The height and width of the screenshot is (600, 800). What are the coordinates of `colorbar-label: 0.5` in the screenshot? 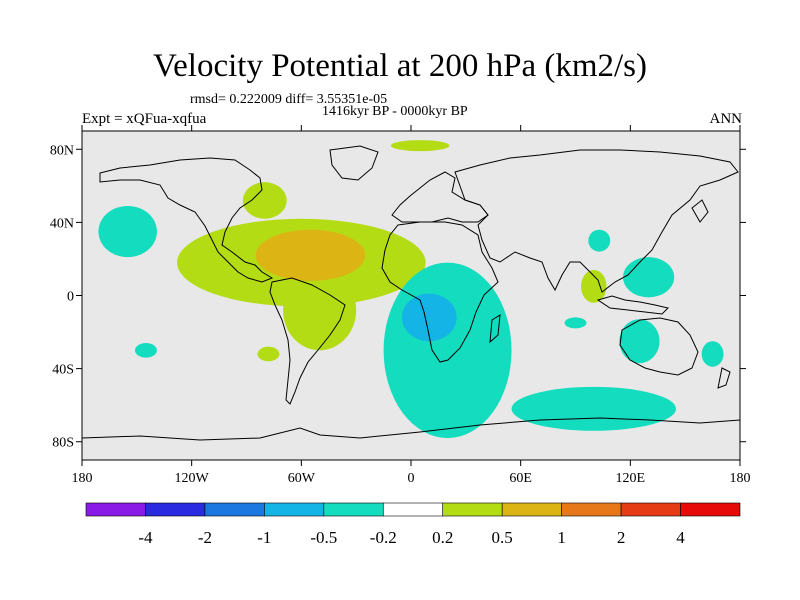 It's located at (502, 537).